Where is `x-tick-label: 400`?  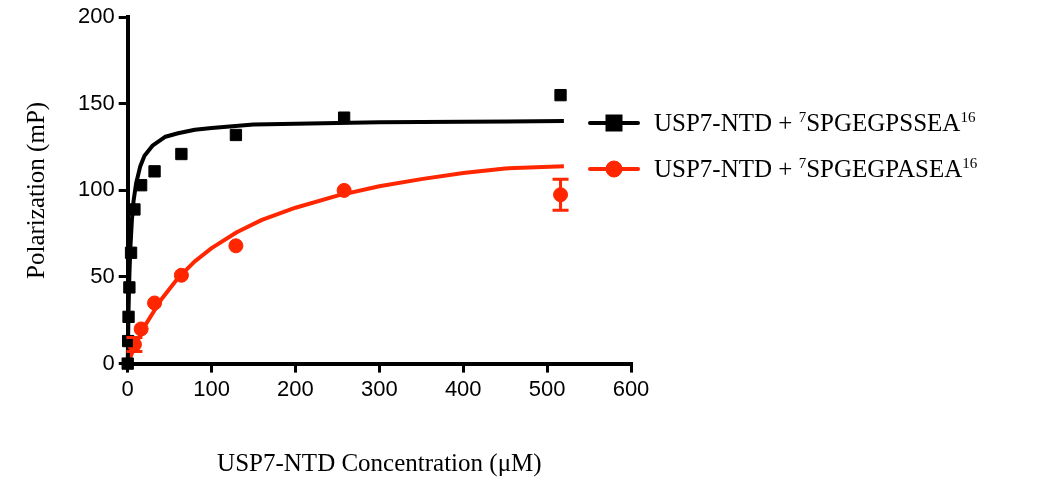 x-tick-label: 400 is located at coordinates (463, 388).